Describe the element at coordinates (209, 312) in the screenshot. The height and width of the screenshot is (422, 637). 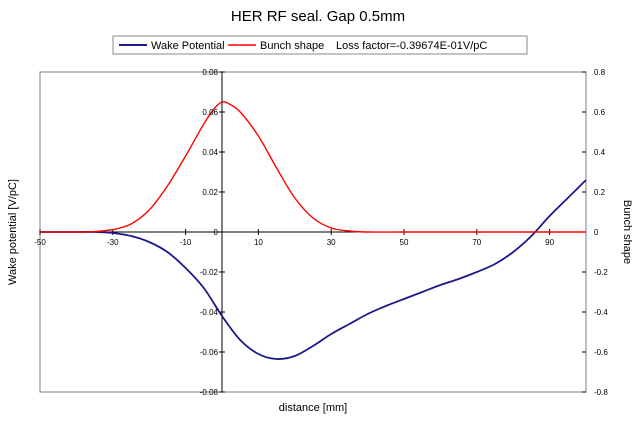
I see `y-left-tick-label: -0.04` at that location.